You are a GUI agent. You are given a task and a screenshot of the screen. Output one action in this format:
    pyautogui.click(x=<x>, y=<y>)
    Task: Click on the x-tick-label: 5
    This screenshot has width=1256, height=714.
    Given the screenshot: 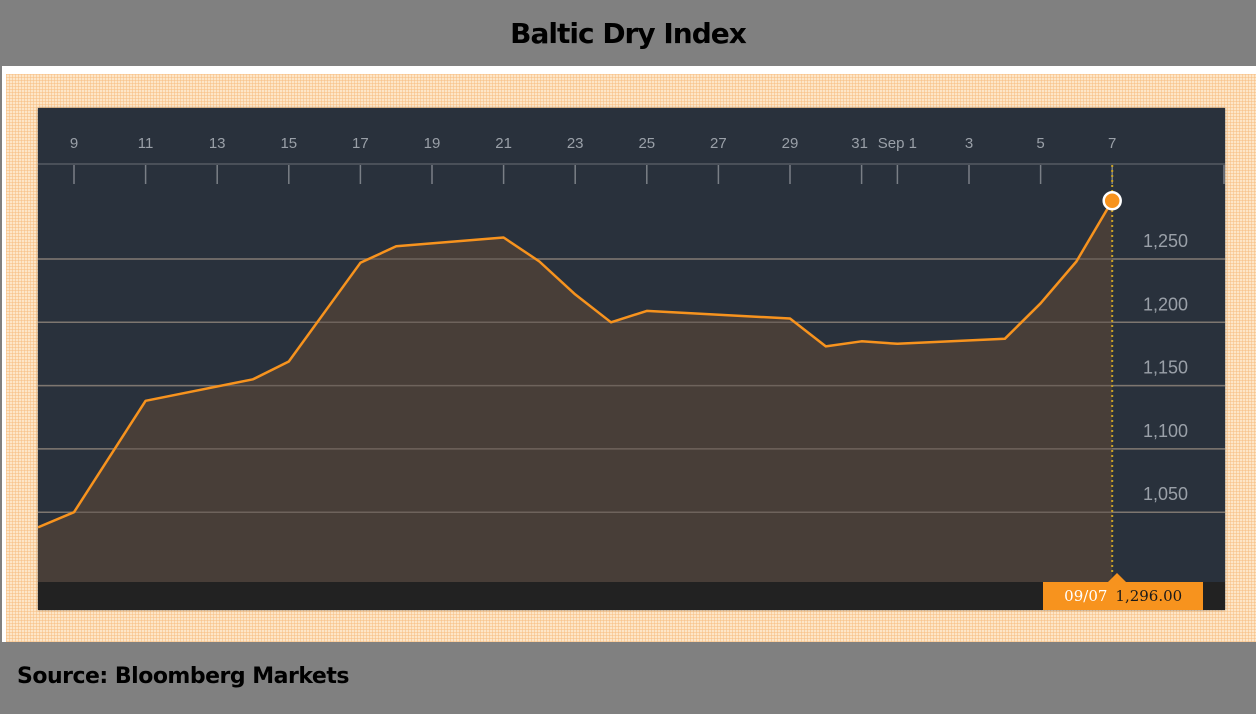 What is the action you would take?
    pyautogui.click(x=1040, y=143)
    